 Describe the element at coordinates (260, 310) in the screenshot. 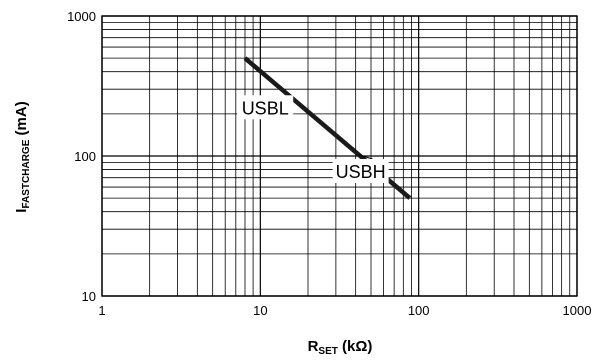

I see `x-tick-label: 10` at that location.